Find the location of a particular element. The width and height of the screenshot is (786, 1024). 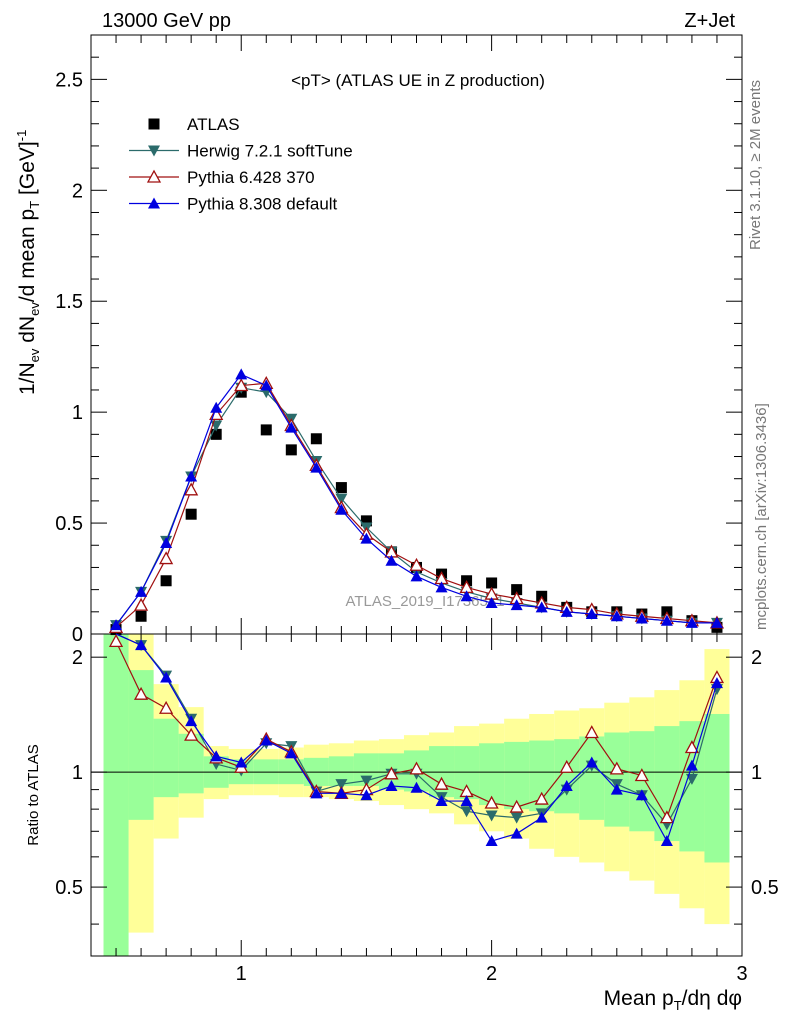

ratio-y-tick-label-right: 0.5 is located at coordinates (765, 888).